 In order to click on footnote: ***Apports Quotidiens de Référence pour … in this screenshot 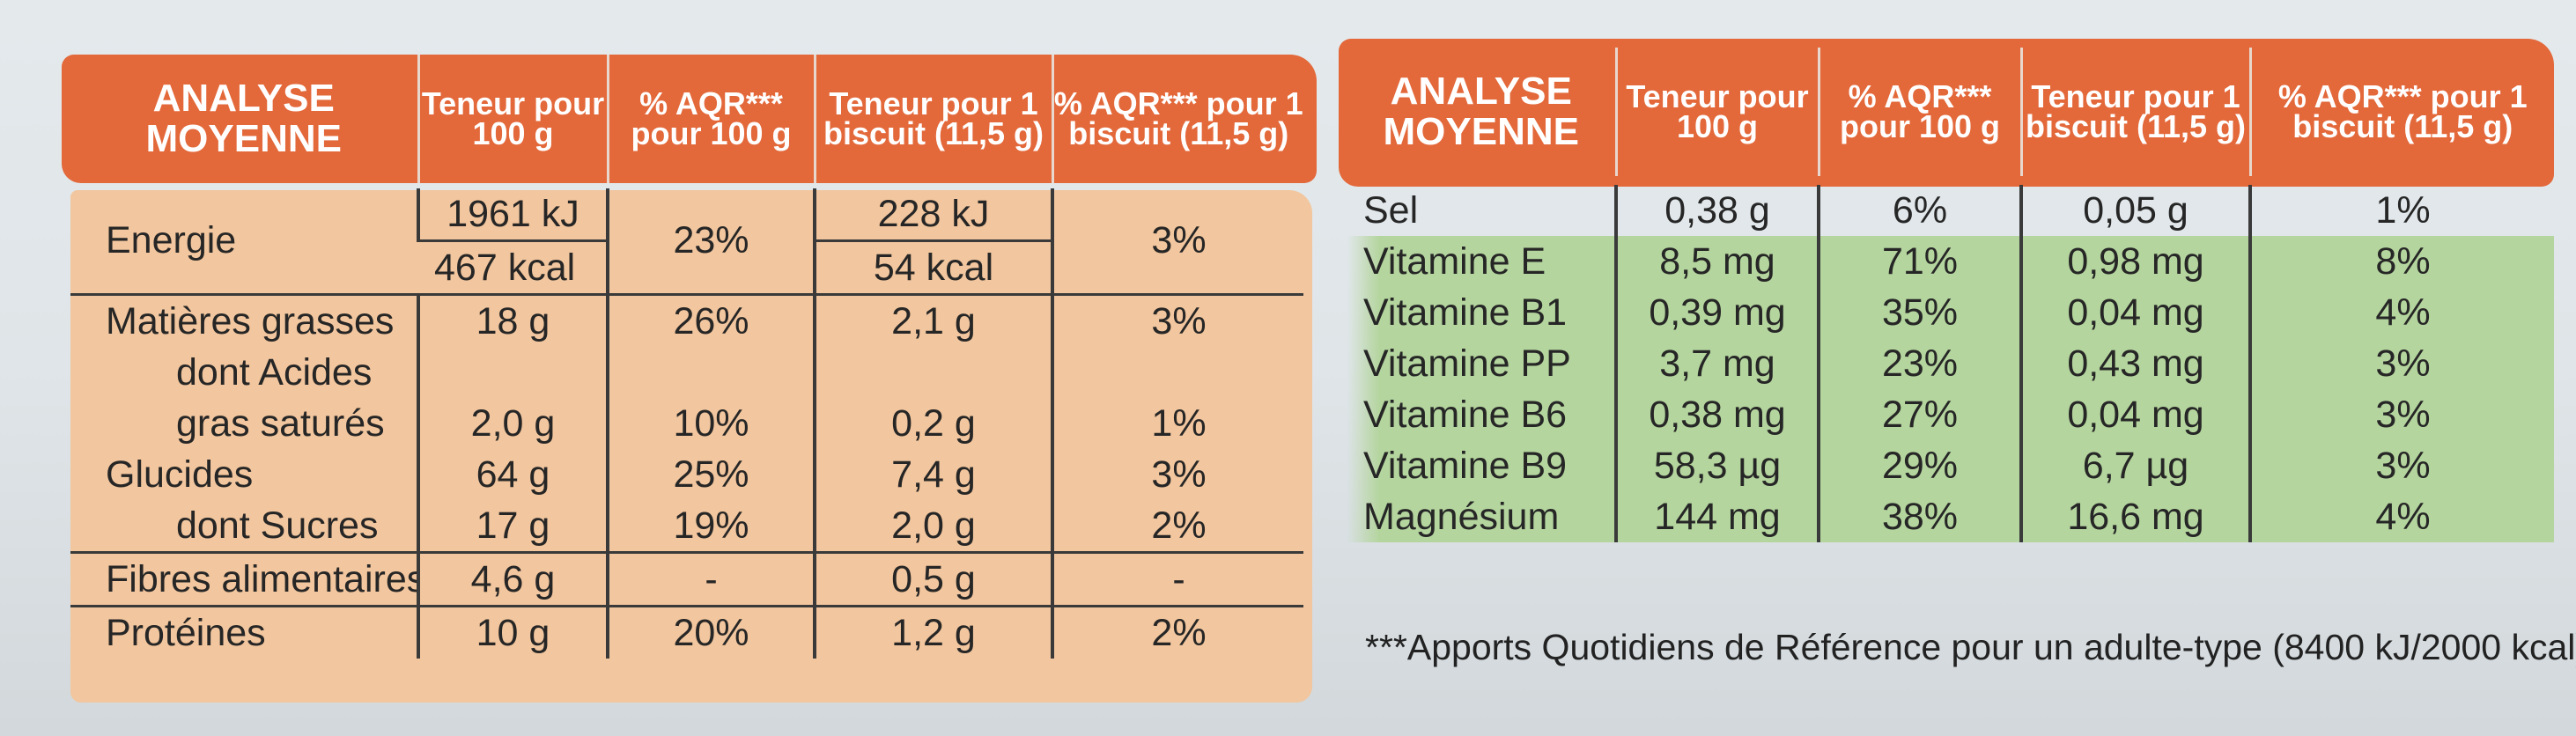, I will do `click(1970, 647)`.